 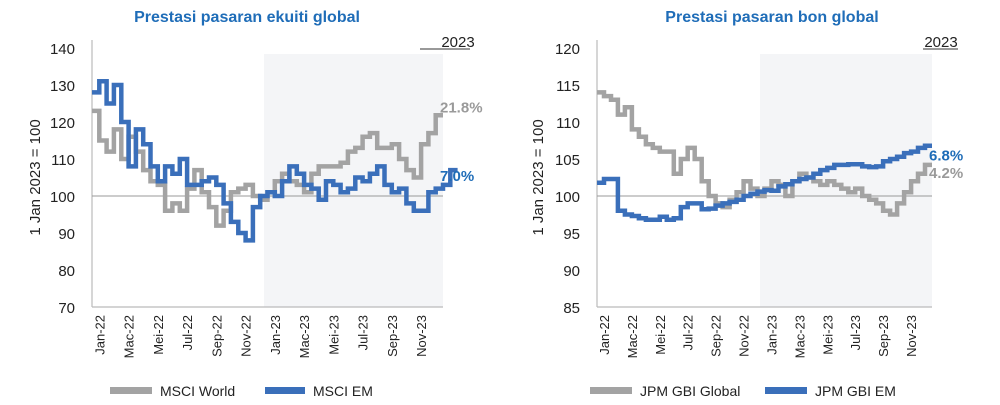 What do you see at coordinates (855, 391) in the screenshot?
I see `legend-label: JPM GBI EM` at bounding box center [855, 391].